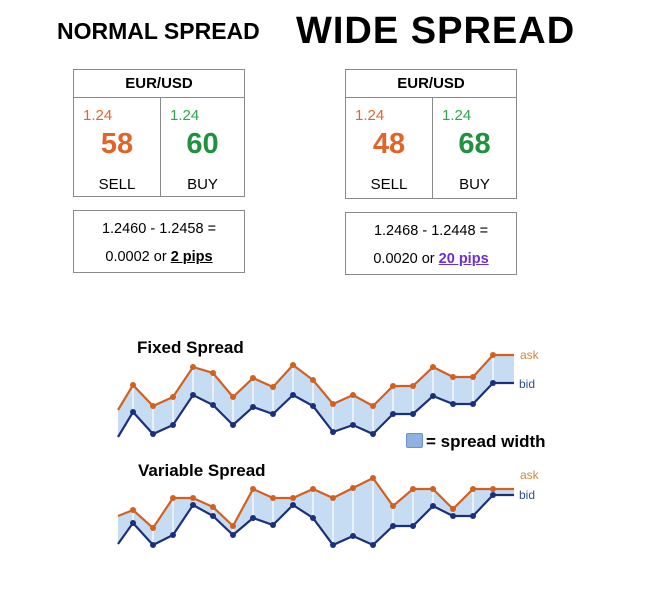  Describe the element at coordinates (463, 259) in the screenshot. I see `pips-link: 20 pips` at that location.